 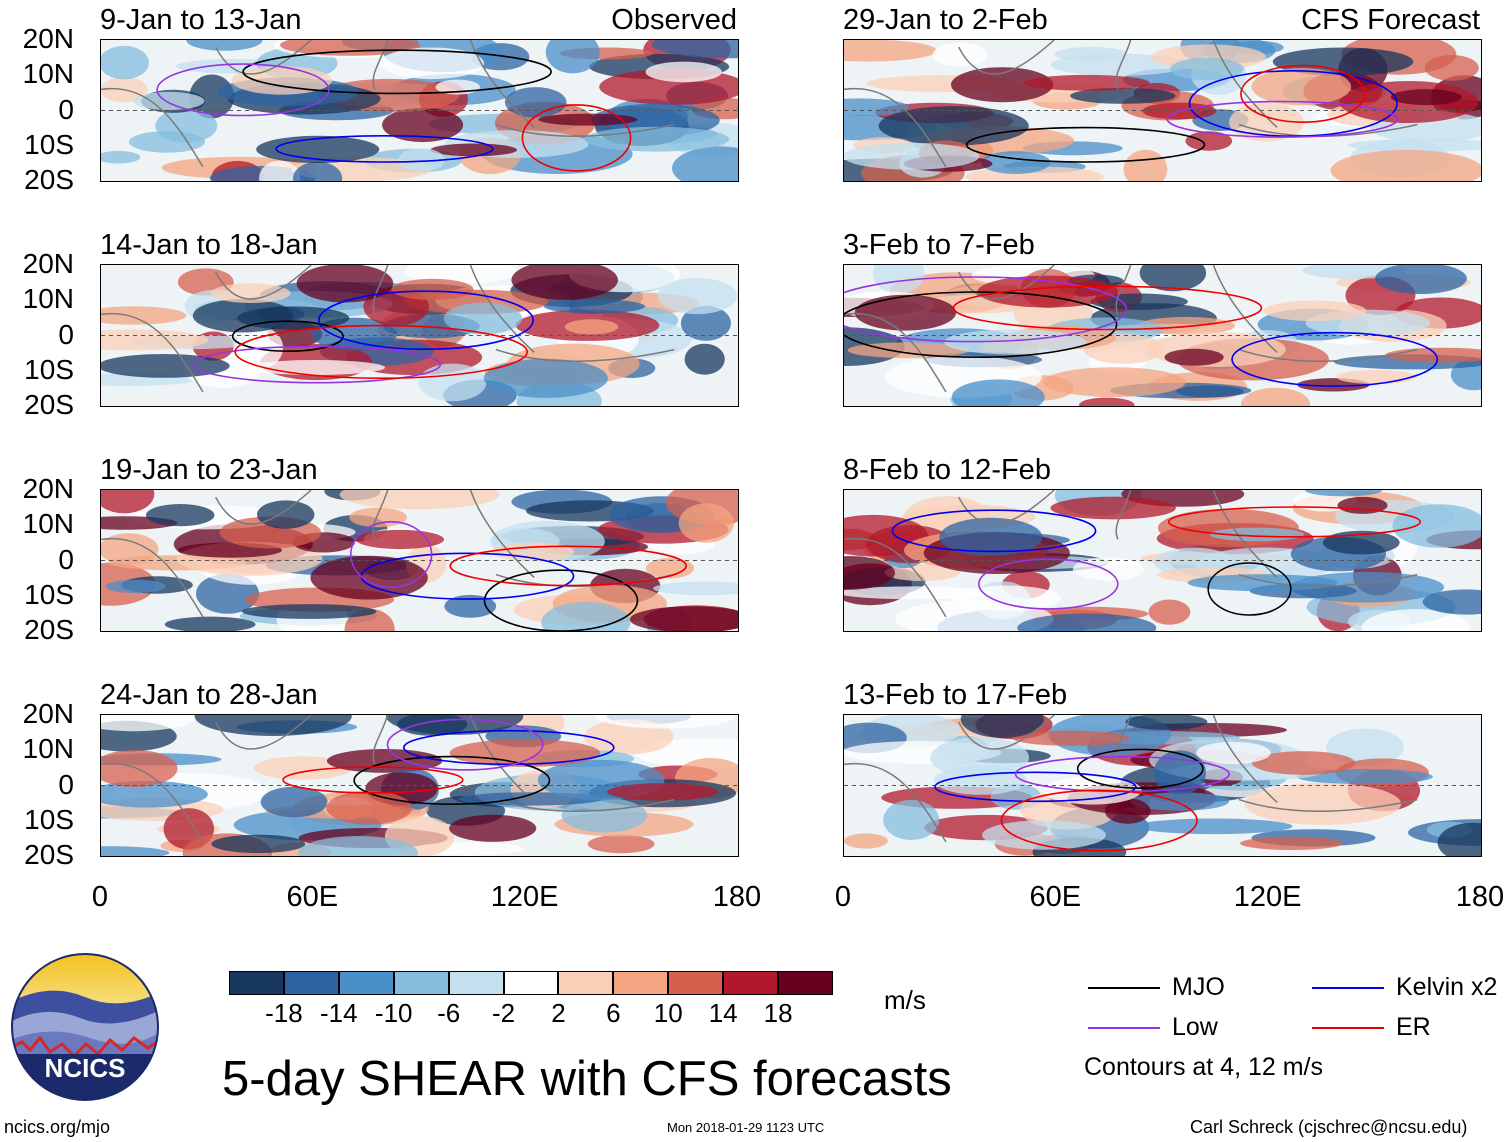 I want to click on panel-title: 13-Feb to 17-Feb, so click(x=955, y=695).